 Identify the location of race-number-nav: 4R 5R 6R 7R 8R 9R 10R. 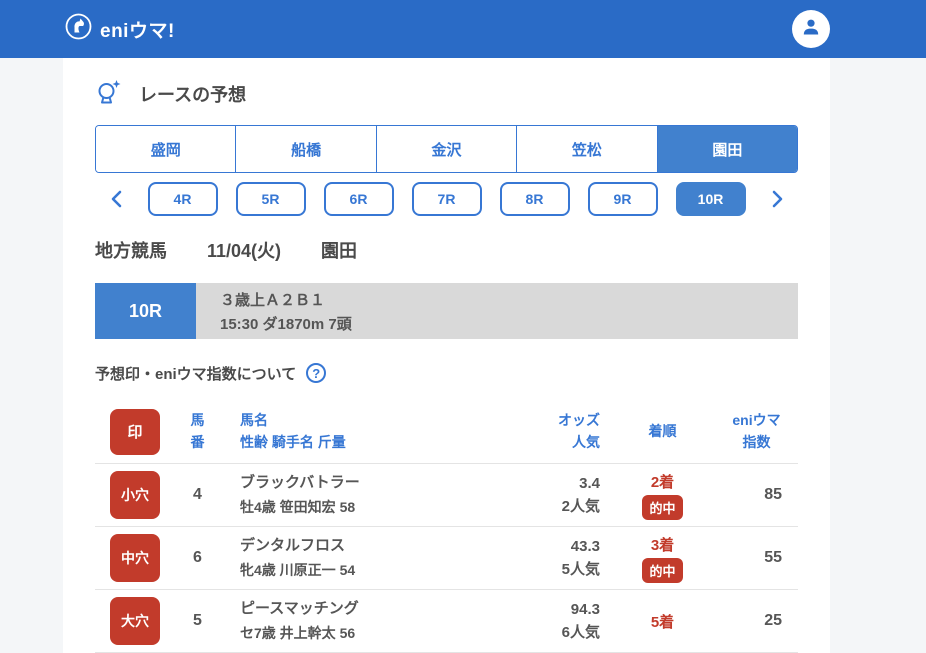
(446, 199).